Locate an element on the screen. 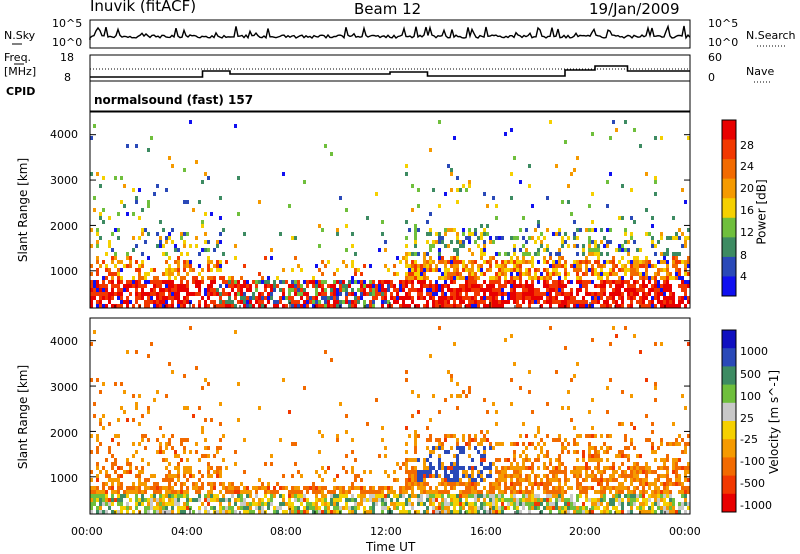 This screenshot has width=800, height=554. power-ytick-2000: 2000 is located at coordinates (64, 226).